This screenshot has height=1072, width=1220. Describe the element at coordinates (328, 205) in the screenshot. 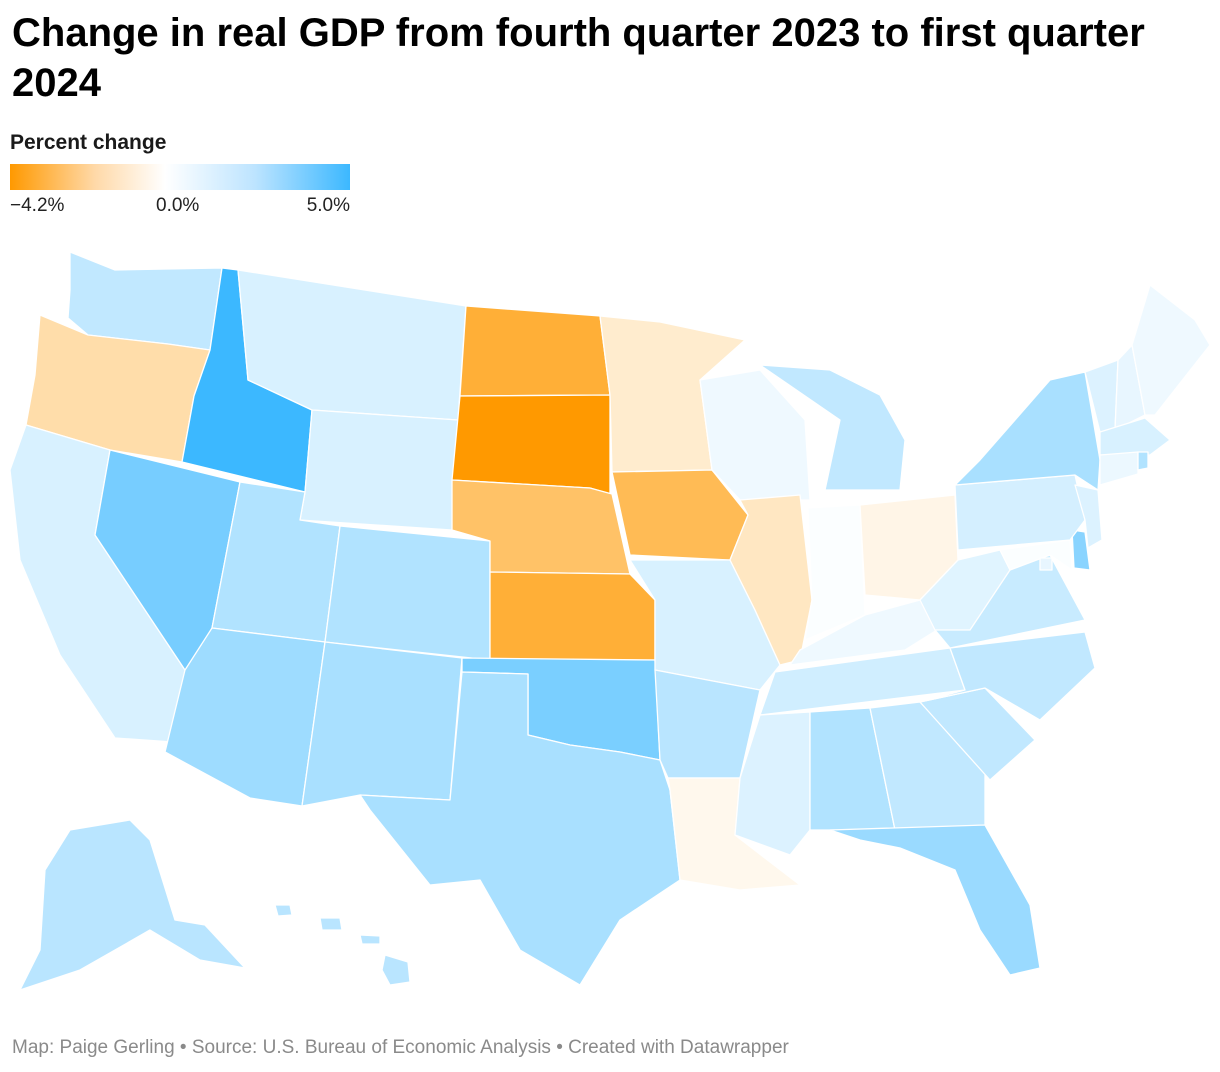

I see `legend-max-label: 5.0%` at that location.